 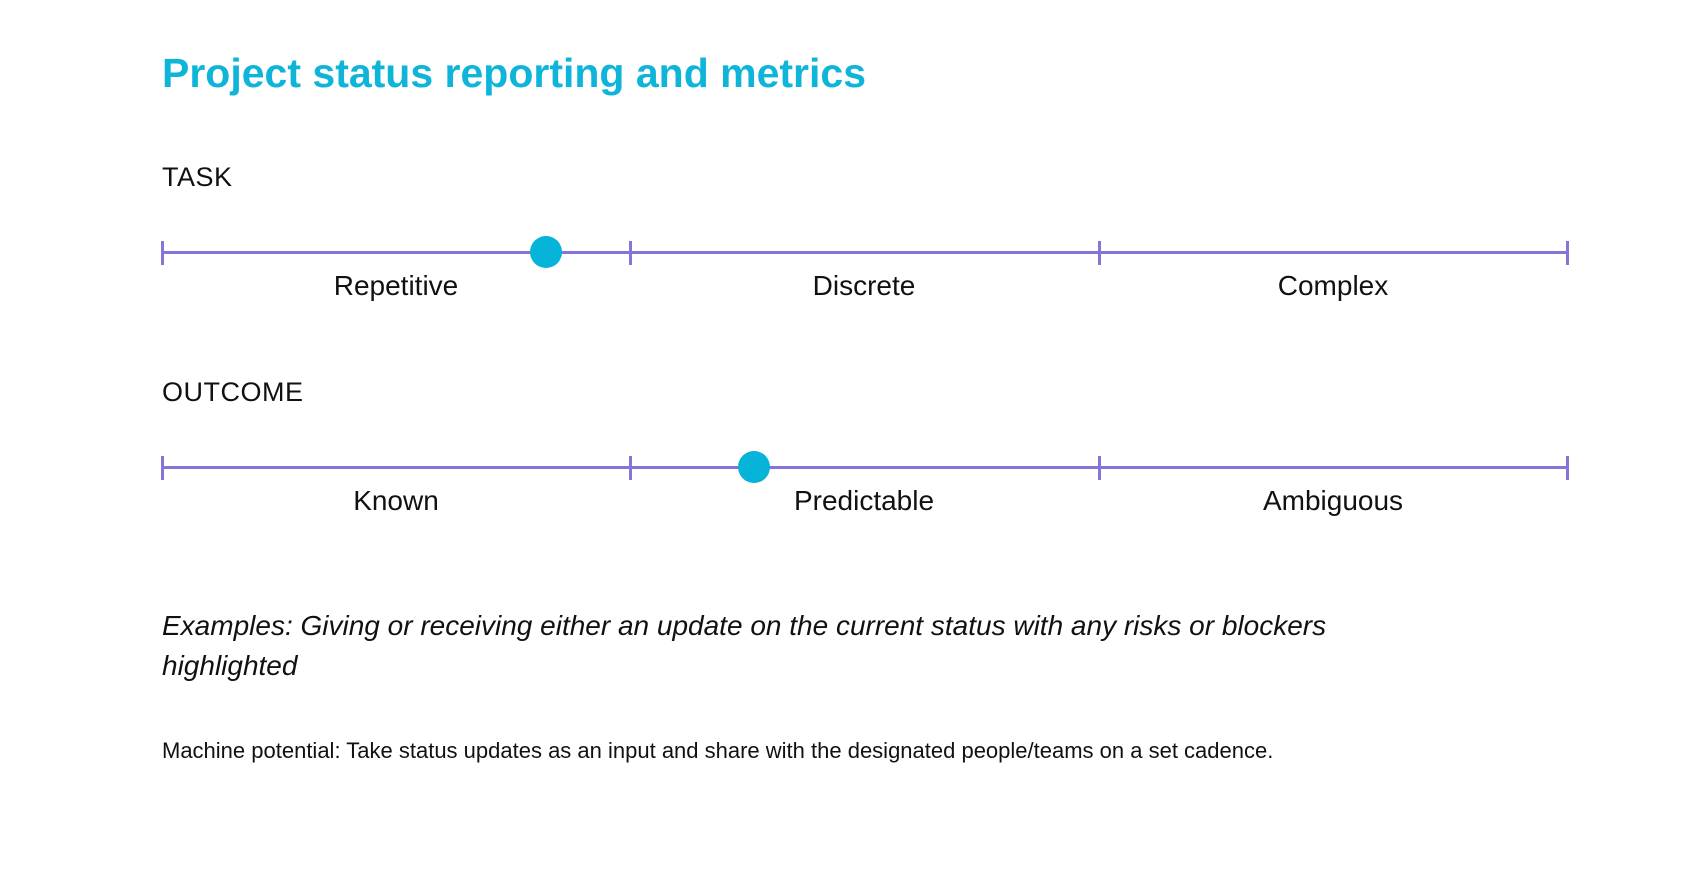 I want to click on outcome-section-label: OUTCOME, so click(x=233, y=392).